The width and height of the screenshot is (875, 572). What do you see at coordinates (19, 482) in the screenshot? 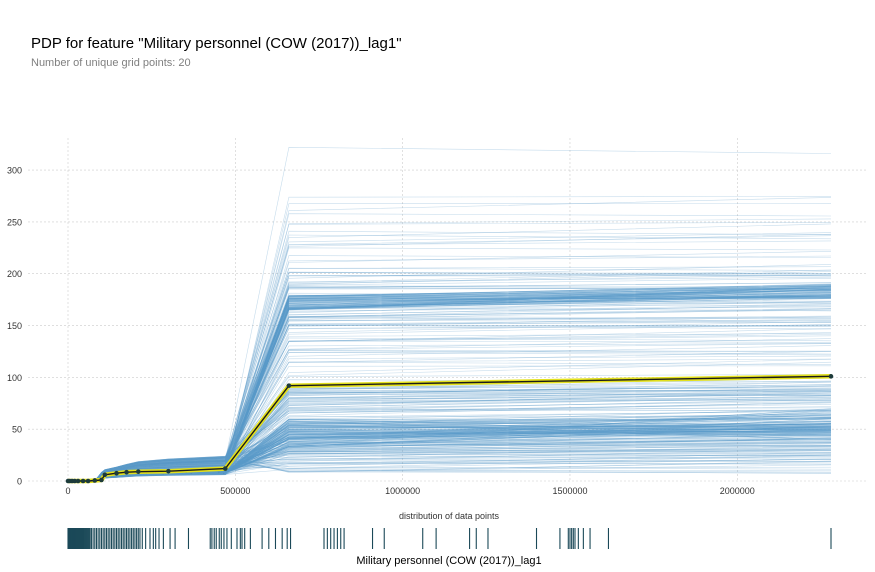
I see `y-tick-label: 0` at bounding box center [19, 482].